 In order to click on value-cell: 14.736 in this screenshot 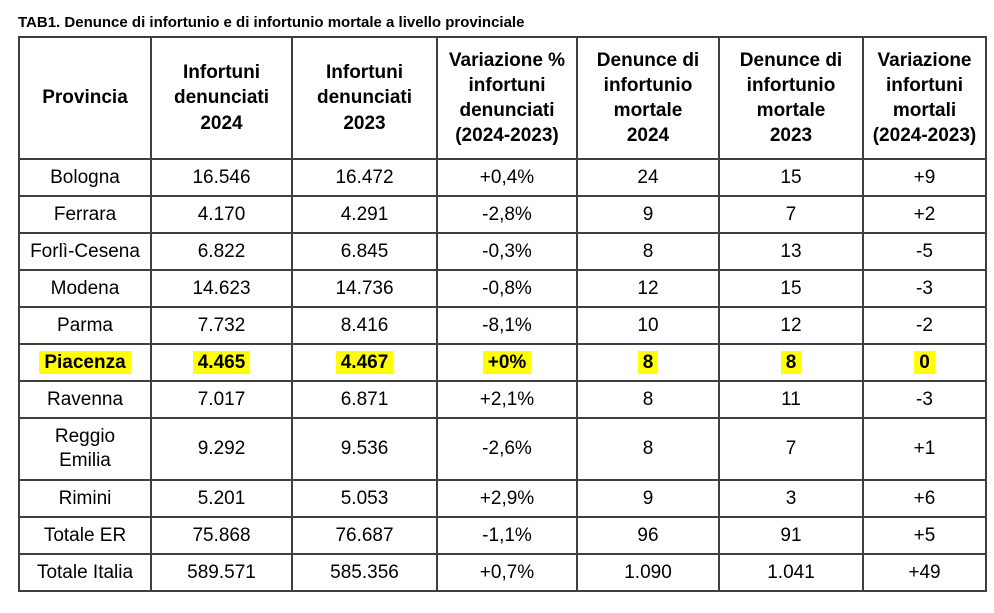, I will do `click(364, 288)`.